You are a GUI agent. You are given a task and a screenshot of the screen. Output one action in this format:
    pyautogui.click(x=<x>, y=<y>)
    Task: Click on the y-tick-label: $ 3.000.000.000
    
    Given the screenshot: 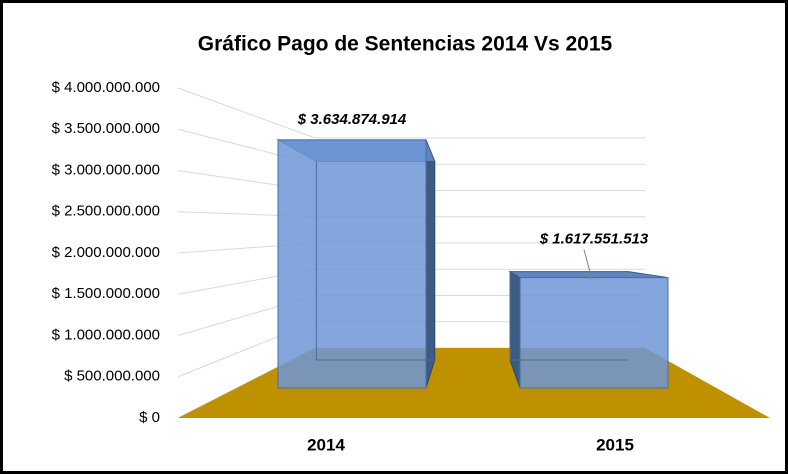 What is the action you would take?
    pyautogui.click(x=106, y=169)
    